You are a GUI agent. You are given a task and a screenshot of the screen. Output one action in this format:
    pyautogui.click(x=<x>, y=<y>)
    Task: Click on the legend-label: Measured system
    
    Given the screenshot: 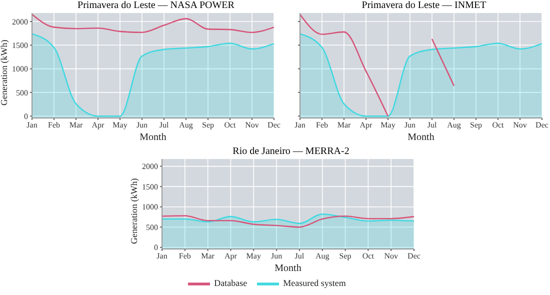 What is the action you would take?
    pyautogui.click(x=314, y=283)
    